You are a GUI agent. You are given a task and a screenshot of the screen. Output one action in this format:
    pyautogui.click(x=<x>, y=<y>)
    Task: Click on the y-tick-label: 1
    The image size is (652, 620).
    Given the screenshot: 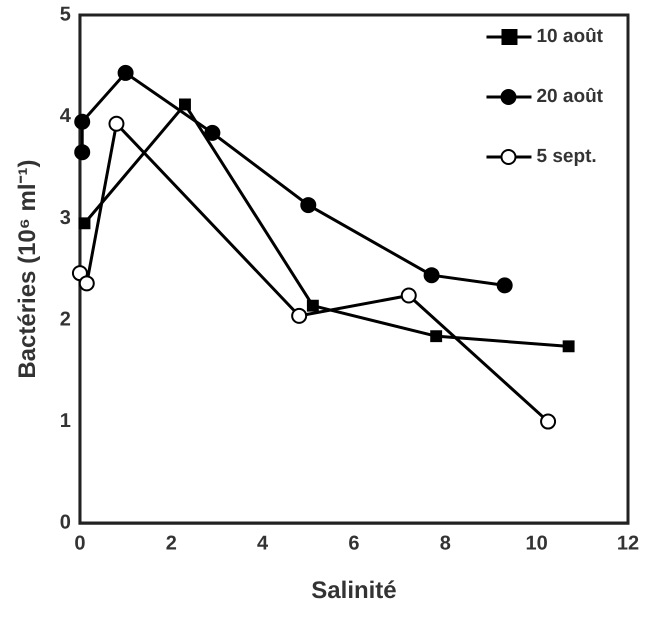 What is the action you would take?
    pyautogui.click(x=65, y=421)
    